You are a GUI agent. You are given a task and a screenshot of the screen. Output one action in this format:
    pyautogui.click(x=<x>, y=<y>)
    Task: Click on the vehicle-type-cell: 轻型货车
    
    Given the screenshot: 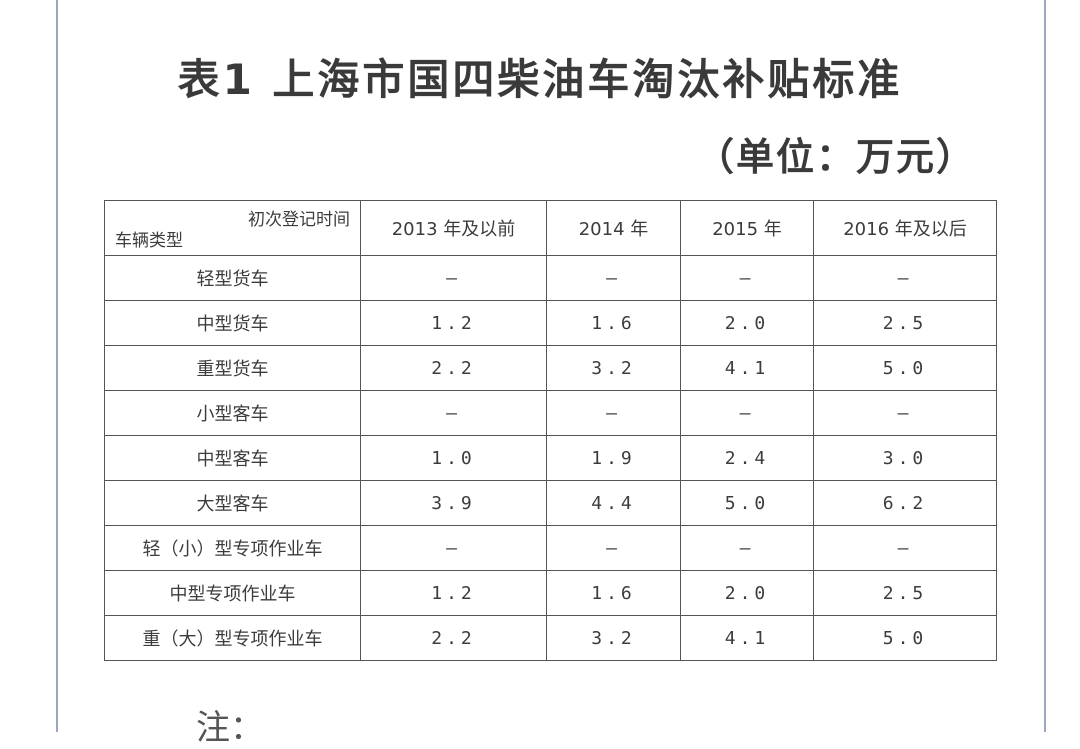 What is the action you would take?
    pyautogui.click(x=232, y=278)
    